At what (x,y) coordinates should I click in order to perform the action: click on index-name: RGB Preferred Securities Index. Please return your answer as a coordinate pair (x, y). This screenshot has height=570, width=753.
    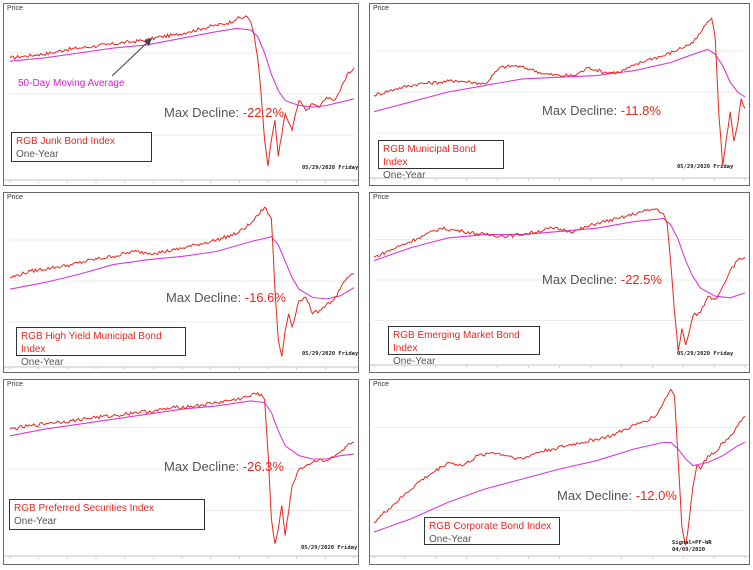
    Looking at the image, I should click on (84, 508).